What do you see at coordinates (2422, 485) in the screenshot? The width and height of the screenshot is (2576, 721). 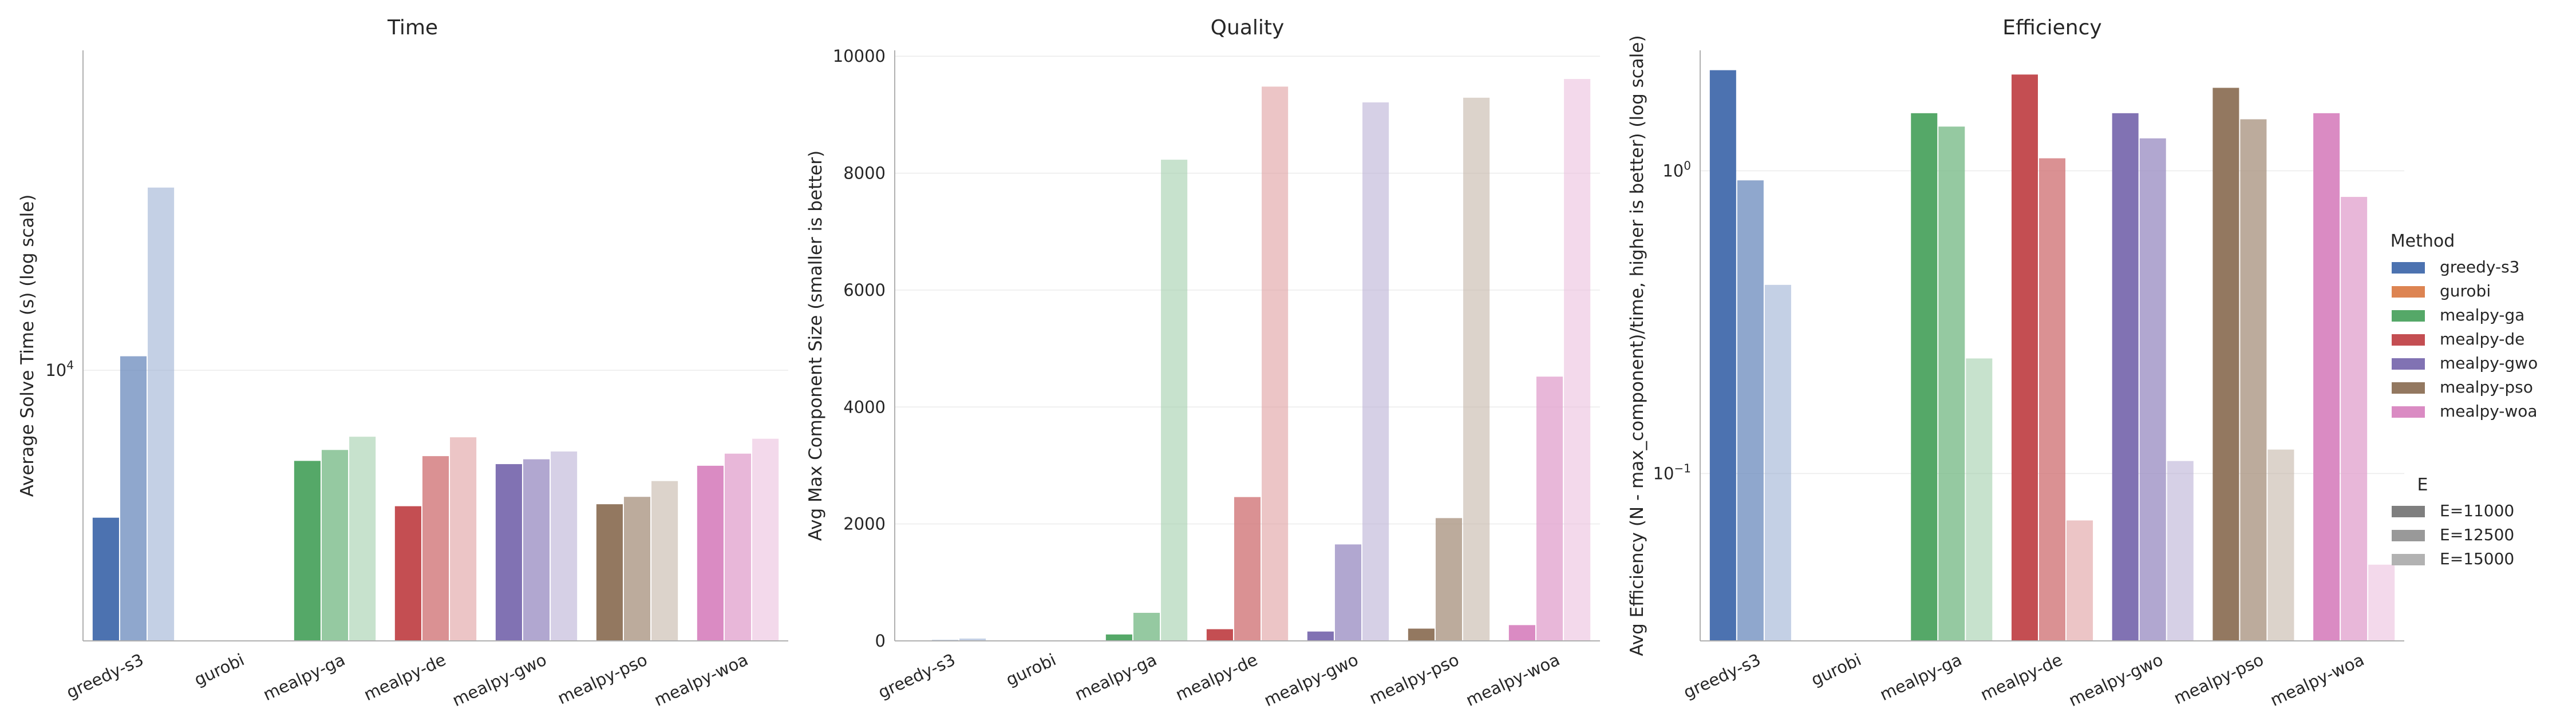 I see `legend-e-title: E` at bounding box center [2422, 485].